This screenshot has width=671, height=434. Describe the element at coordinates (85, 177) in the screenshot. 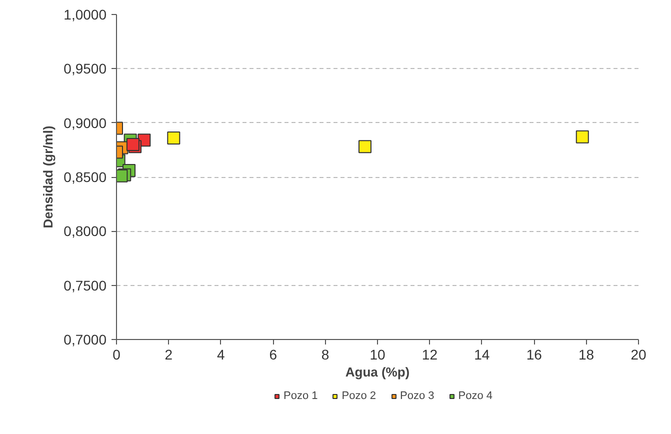

I see `y-tick-label: 0,8500` at that location.